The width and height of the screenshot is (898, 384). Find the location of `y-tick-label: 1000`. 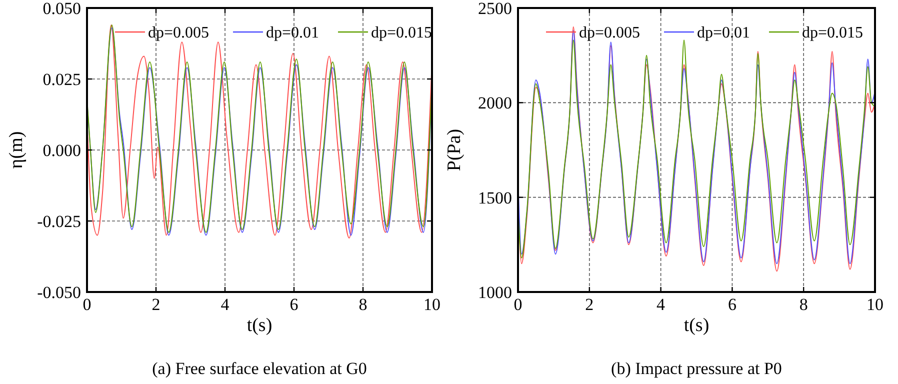

y-tick-label: 1000 is located at coordinates (495, 292).